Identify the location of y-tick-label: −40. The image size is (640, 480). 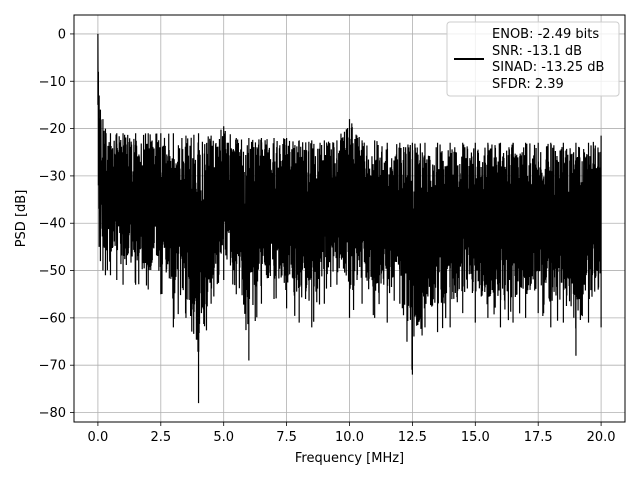
(52, 224).